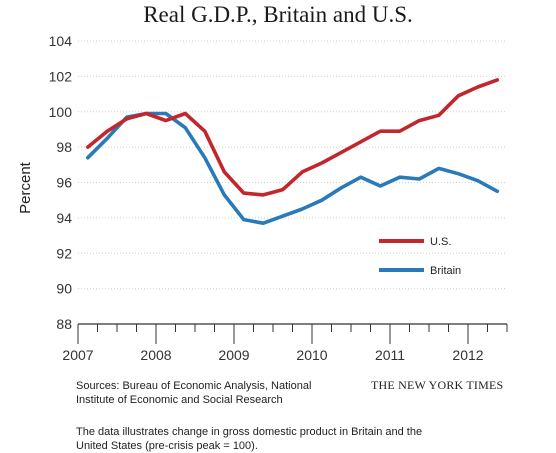 The image size is (556, 453). What do you see at coordinates (77, 355) in the screenshot?
I see `x-tick-2007: 2007` at bounding box center [77, 355].